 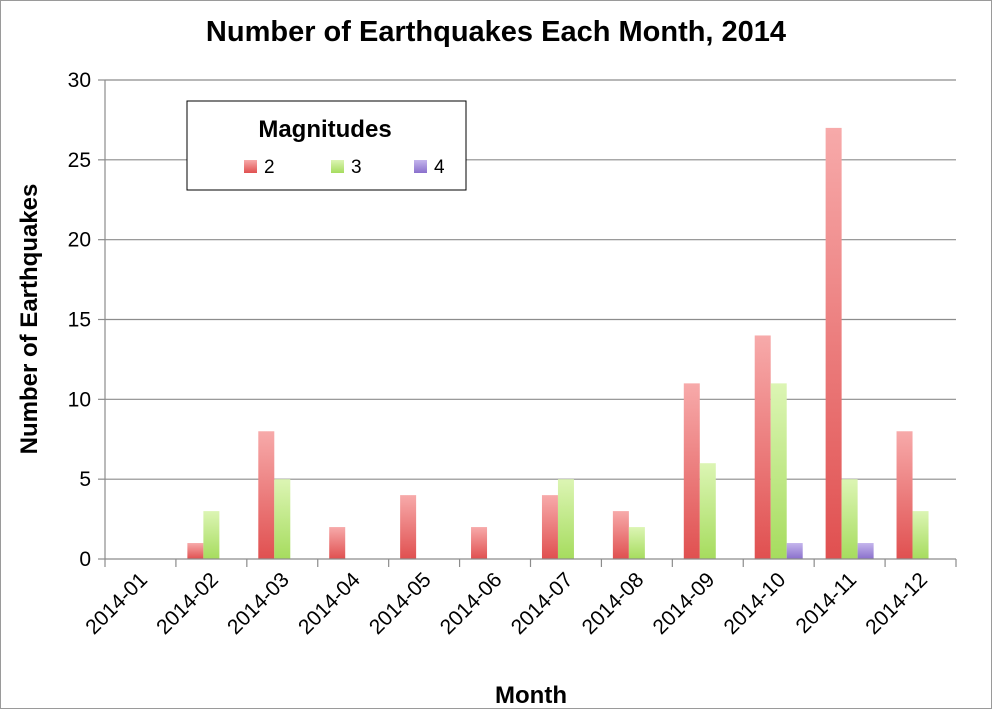 I want to click on x-tick-label: 2014-11, so click(x=826, y=603).